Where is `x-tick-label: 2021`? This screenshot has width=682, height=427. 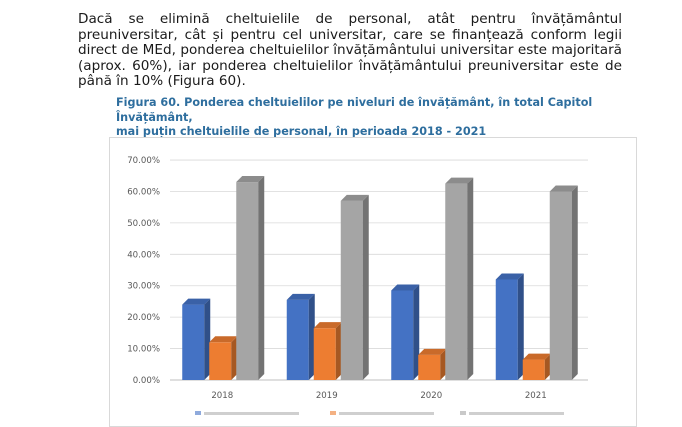 x-tick-label: 2021 is located at coordinates (536, 396).